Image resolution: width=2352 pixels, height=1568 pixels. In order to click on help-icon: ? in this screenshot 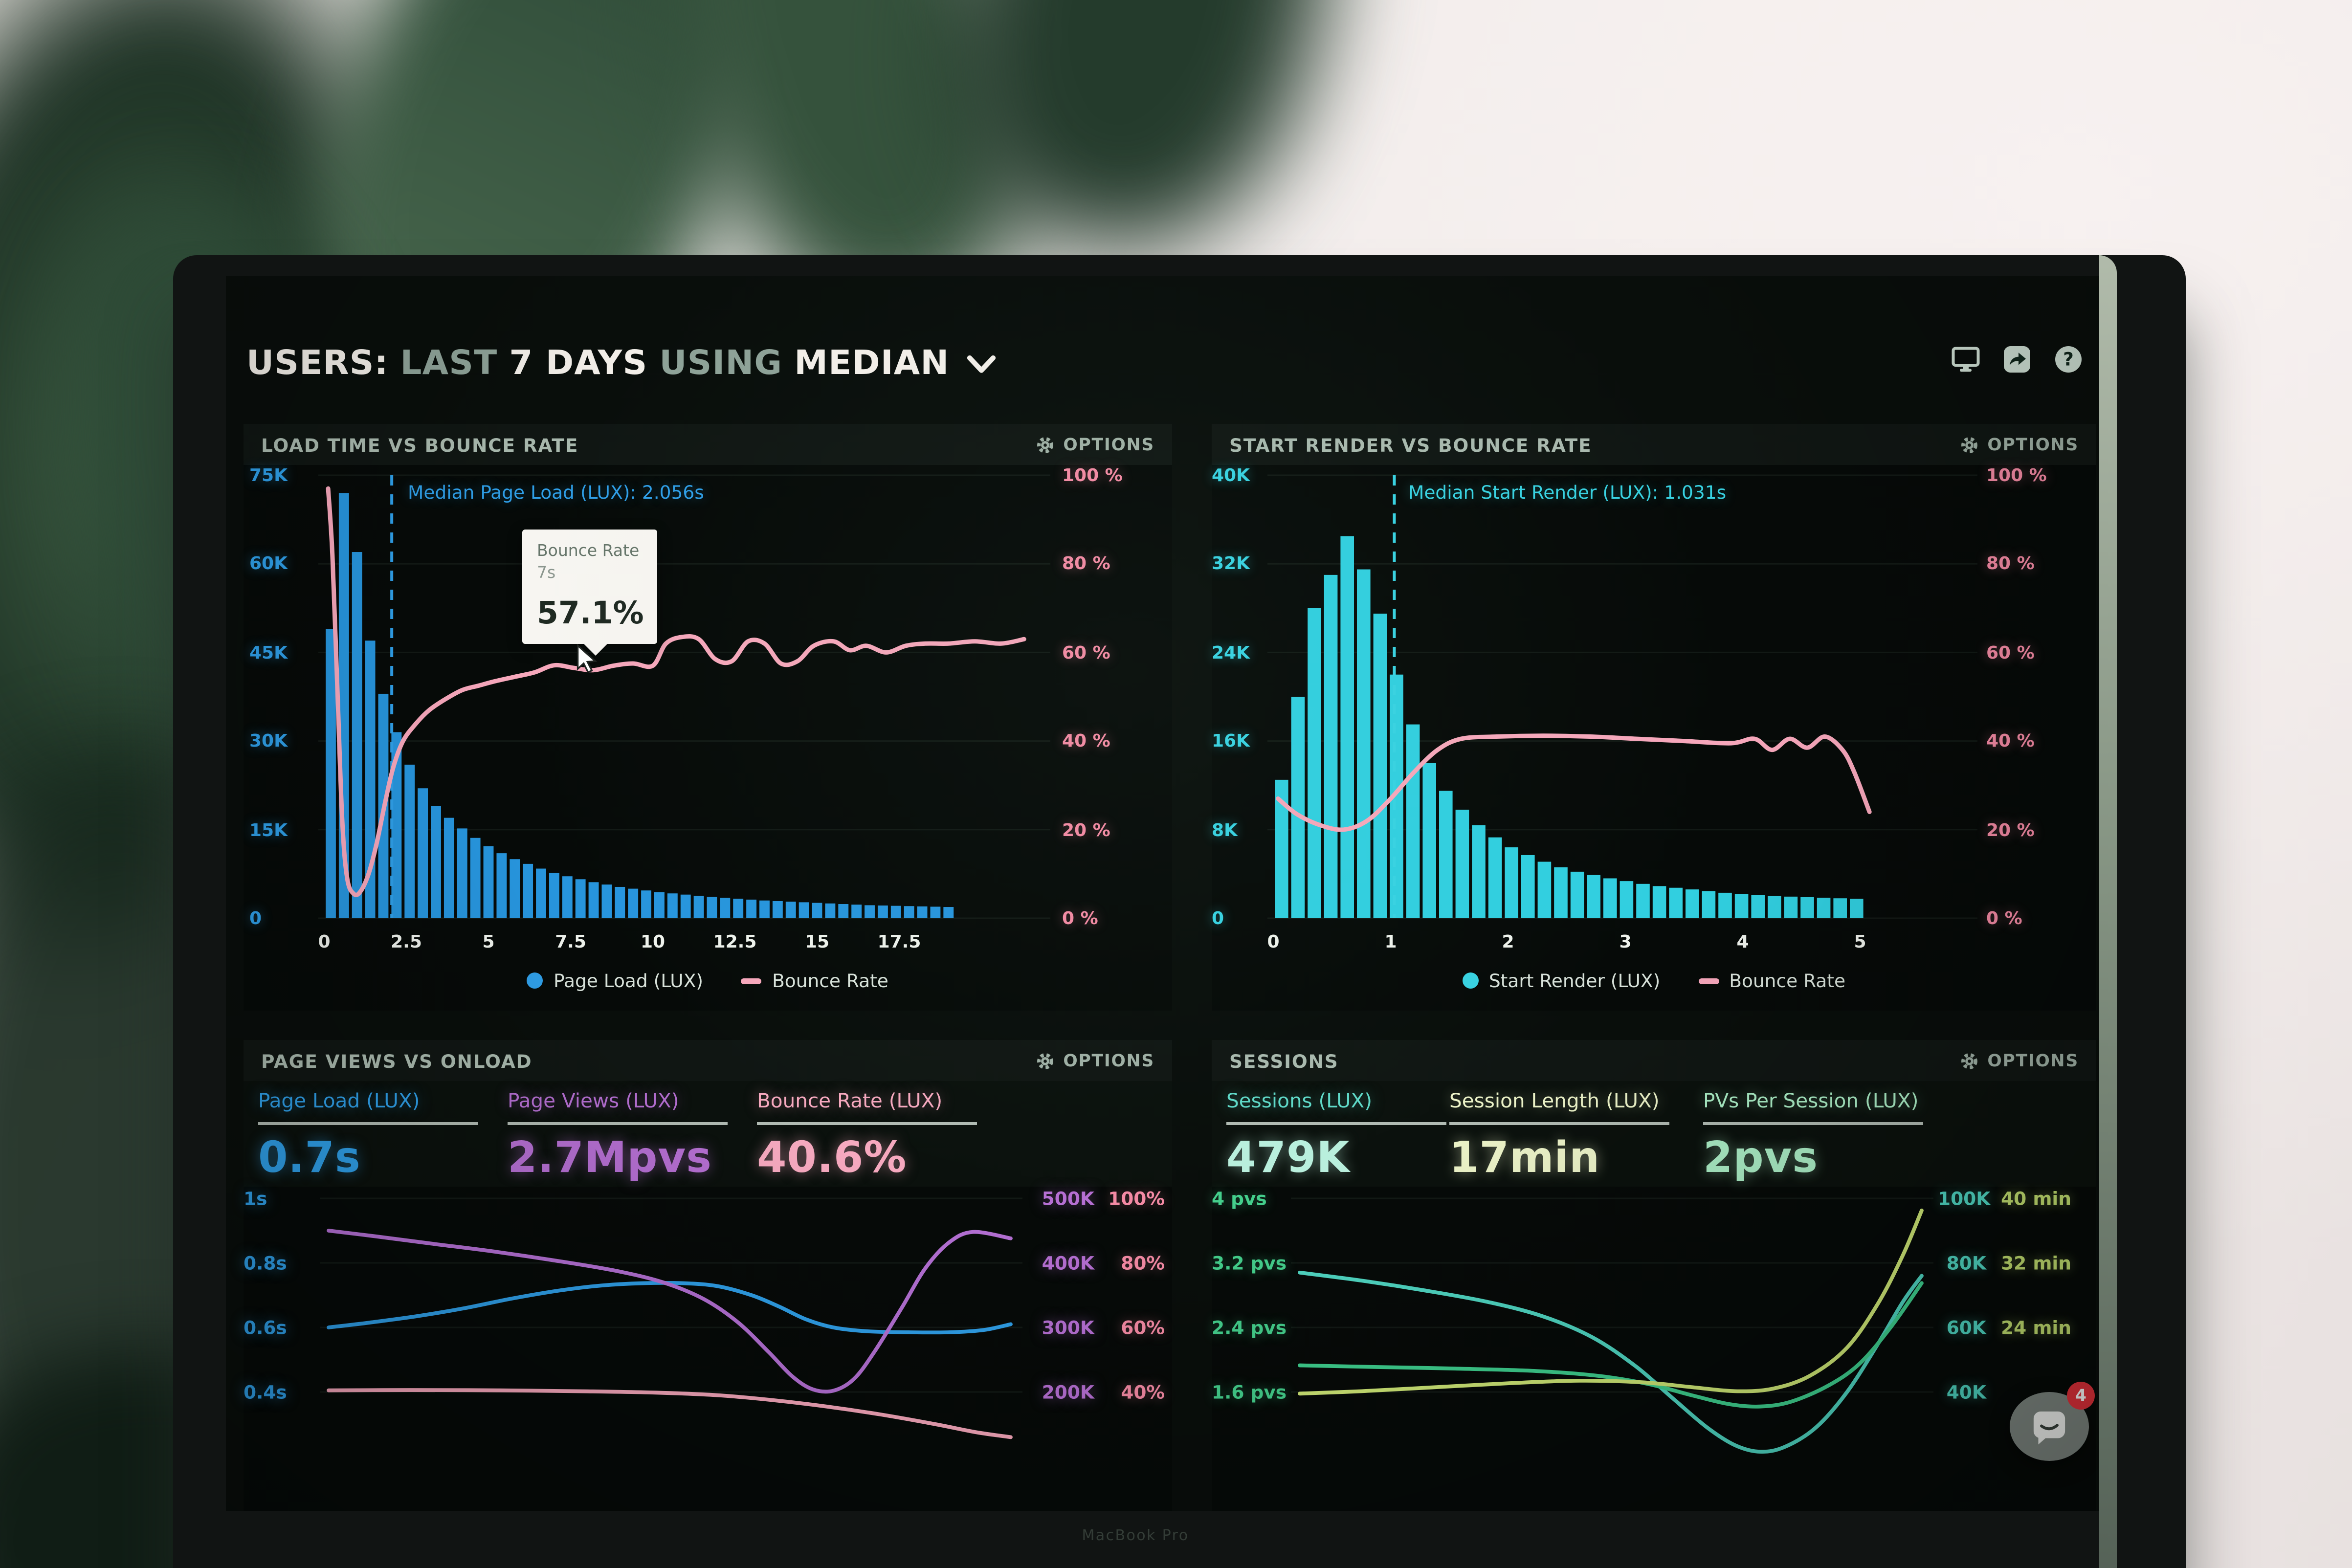, I will do `click(2068, 359)`.